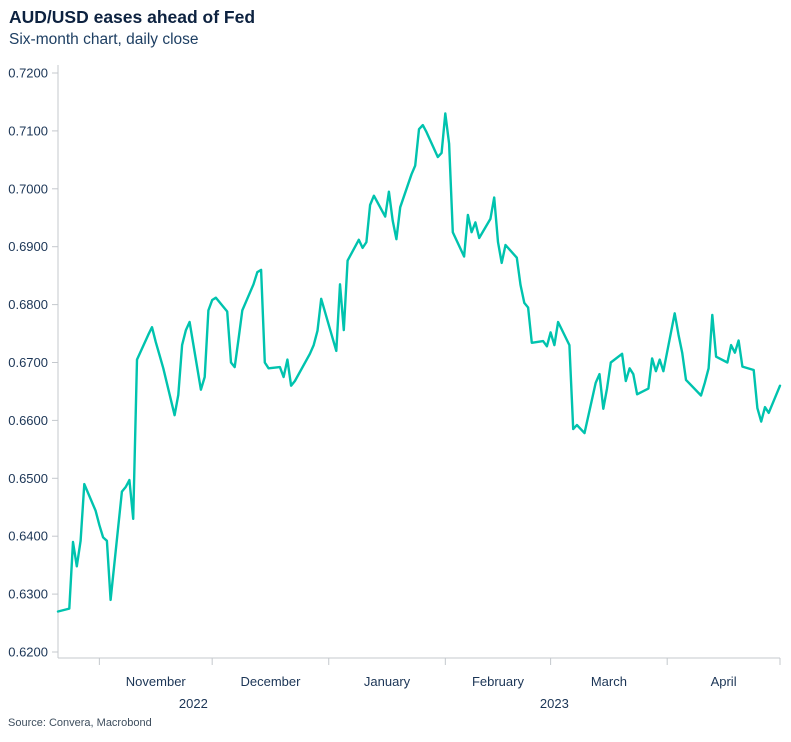 This screenshot has width=791, height=742. I want to click on x-month-label: November, so click(156, 681).